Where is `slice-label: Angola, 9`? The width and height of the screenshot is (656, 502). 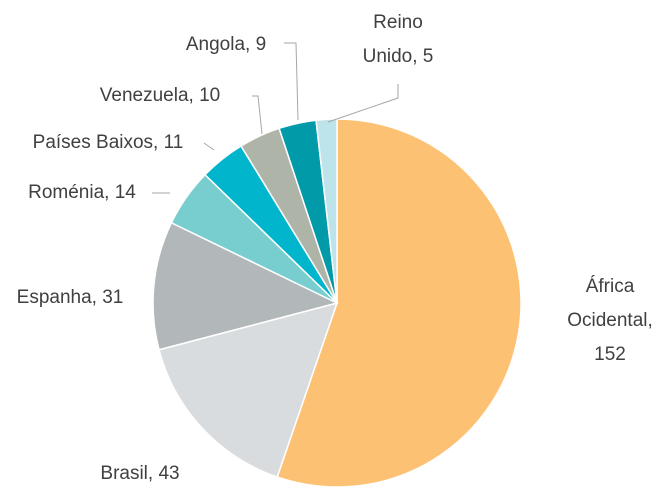 slice-label: Angola, 9 is located at coordinates (226, 44).